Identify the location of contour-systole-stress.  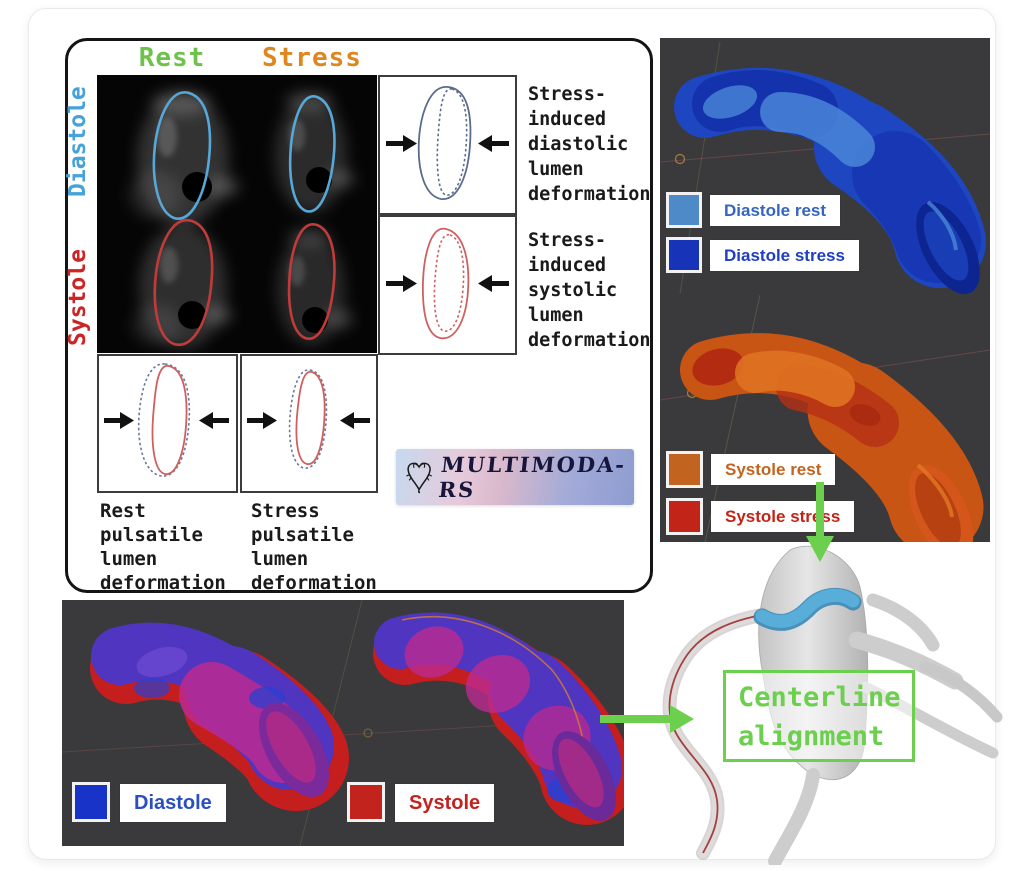
(311, 281).